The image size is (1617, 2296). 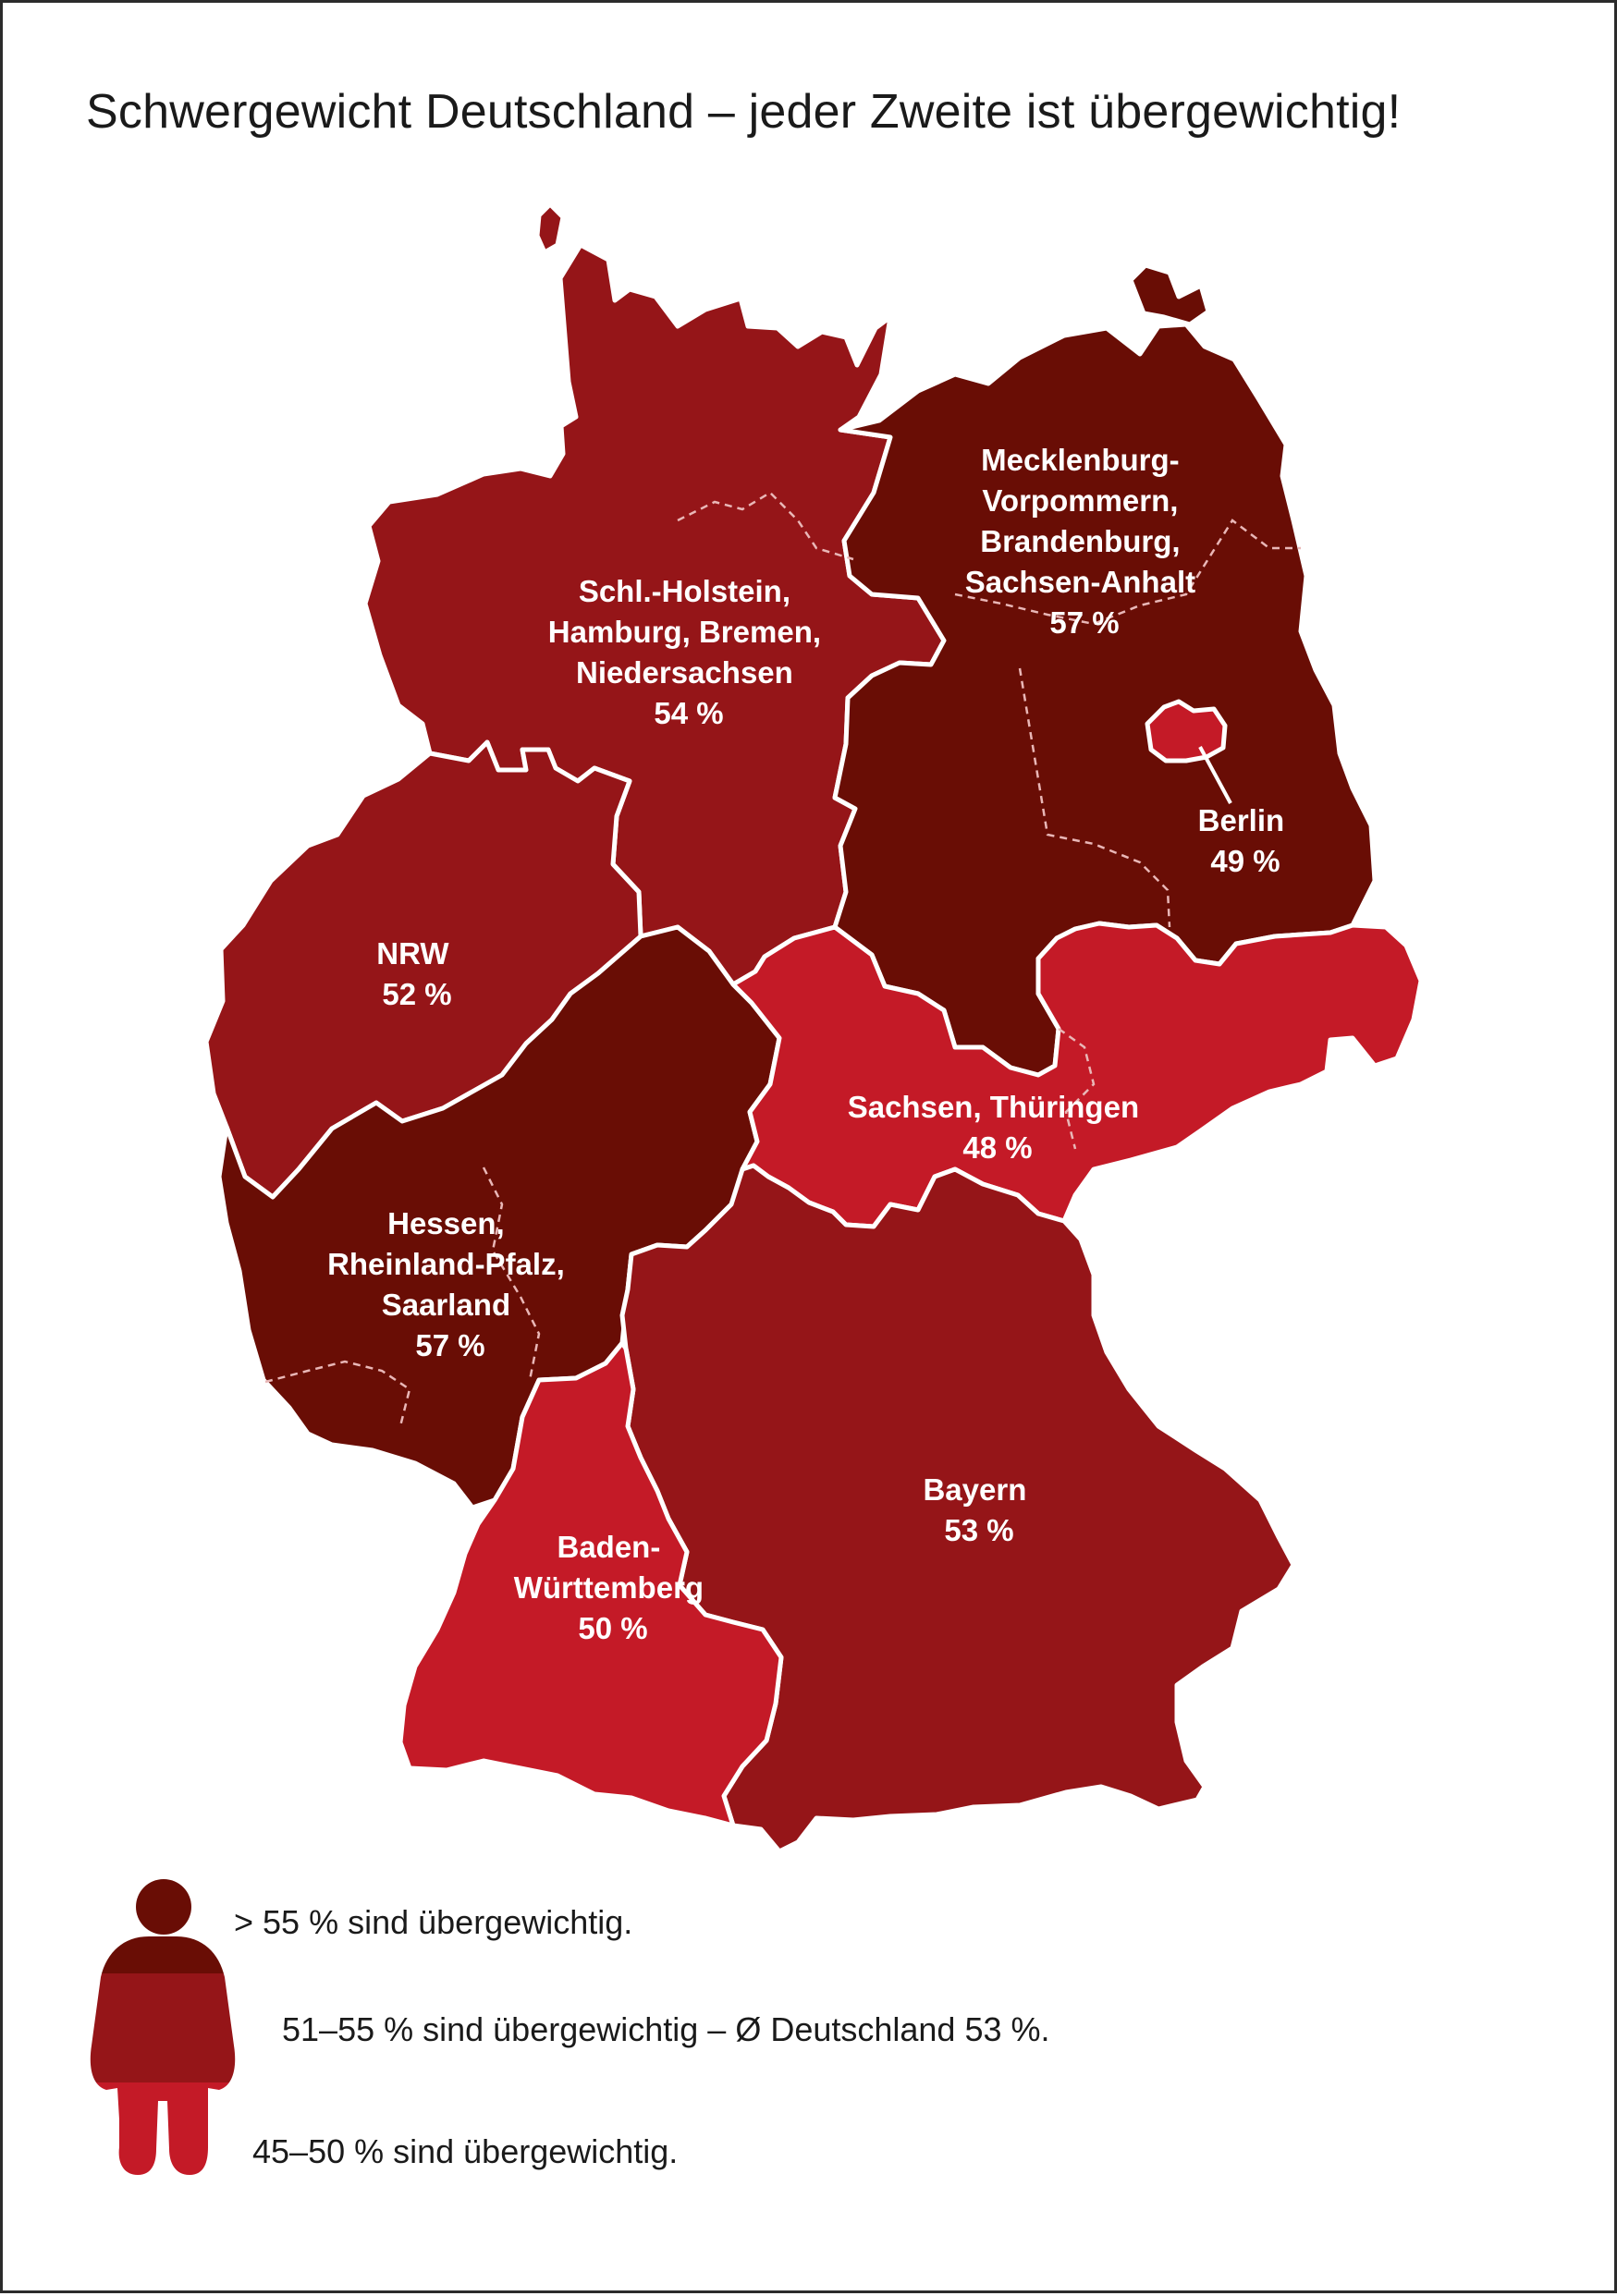 What do you see at coordinates (1081, 460) in the screenshot?
I see `label-ost-line-1: Mecklenburg-` at bounding box center [1081, 460].